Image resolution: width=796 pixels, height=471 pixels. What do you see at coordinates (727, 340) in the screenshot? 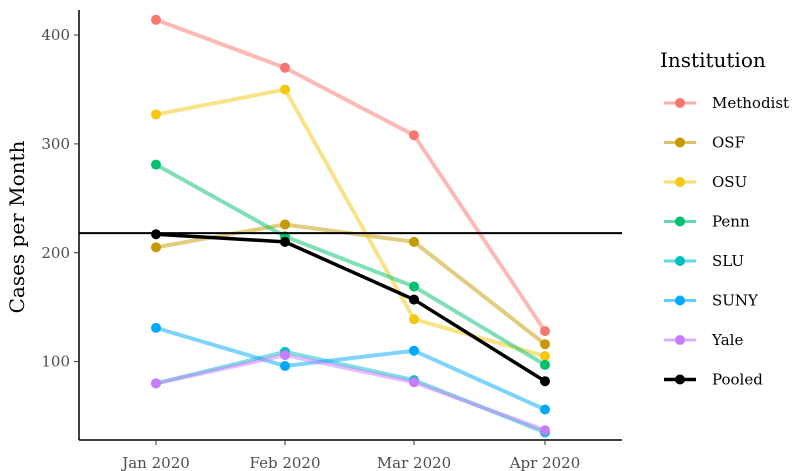
I see `legend-label: Yale` at bounding box center [727, 340].